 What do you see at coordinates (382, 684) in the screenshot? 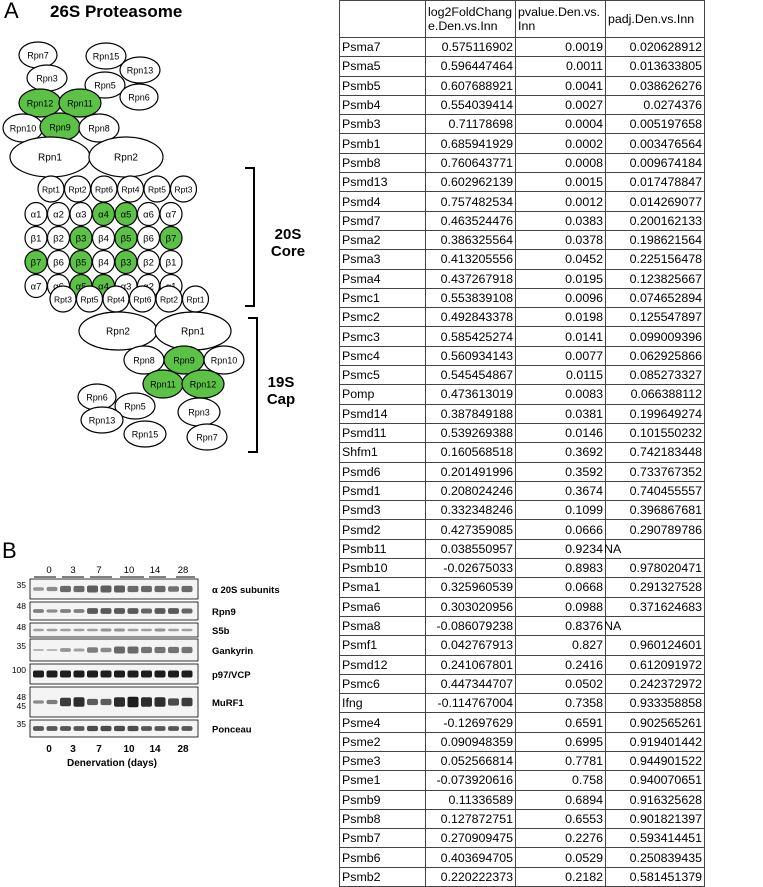
I see `gene-cell: Psmc6` at bounding box center [382, 684].